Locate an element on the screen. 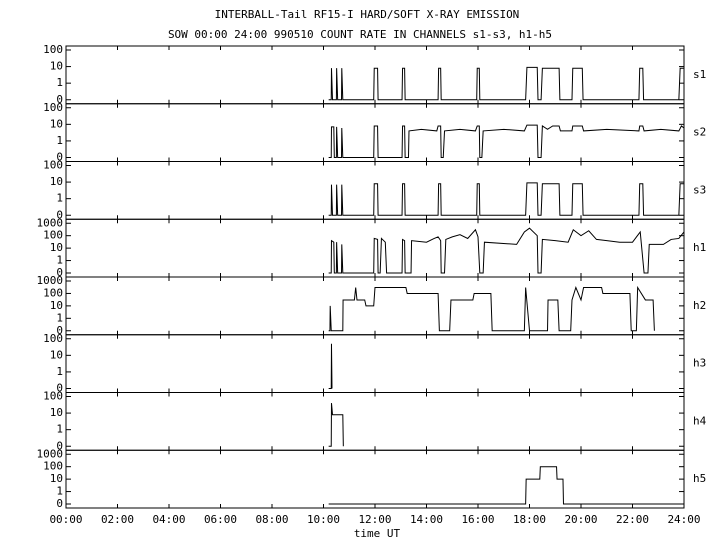 The image size is (720, 550). x-tick-label: 24:00 is located at coordinates (683, 519).